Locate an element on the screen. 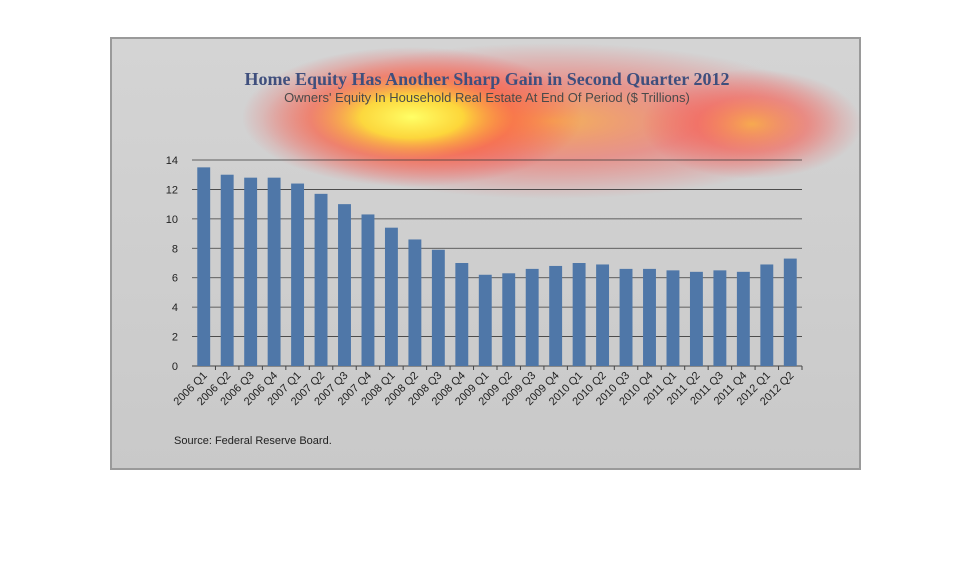  y-tick-label: 4 is located at coordinates (175, 308).